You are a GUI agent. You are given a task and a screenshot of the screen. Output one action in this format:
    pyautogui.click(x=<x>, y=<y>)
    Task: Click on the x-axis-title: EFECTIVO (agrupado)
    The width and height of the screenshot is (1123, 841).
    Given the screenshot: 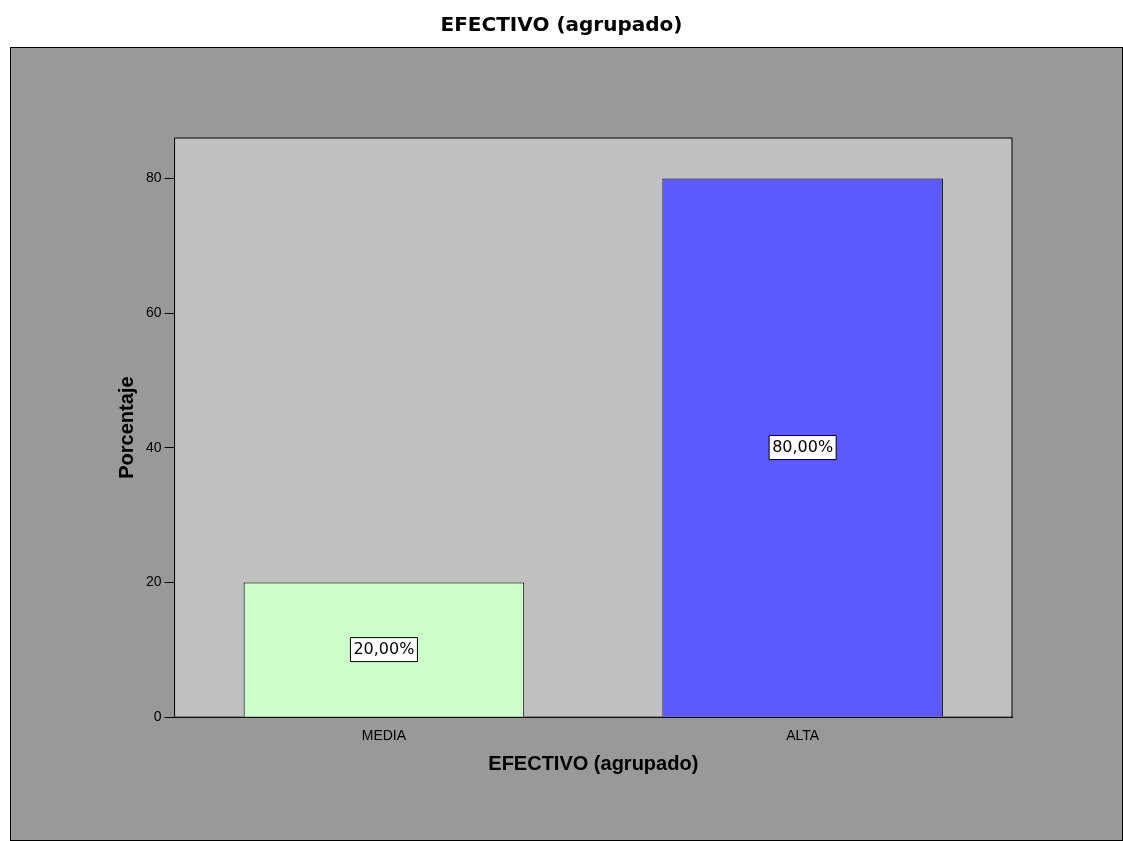 What is the action you would take?
    pyautogui.click(x=593, y=762)
    